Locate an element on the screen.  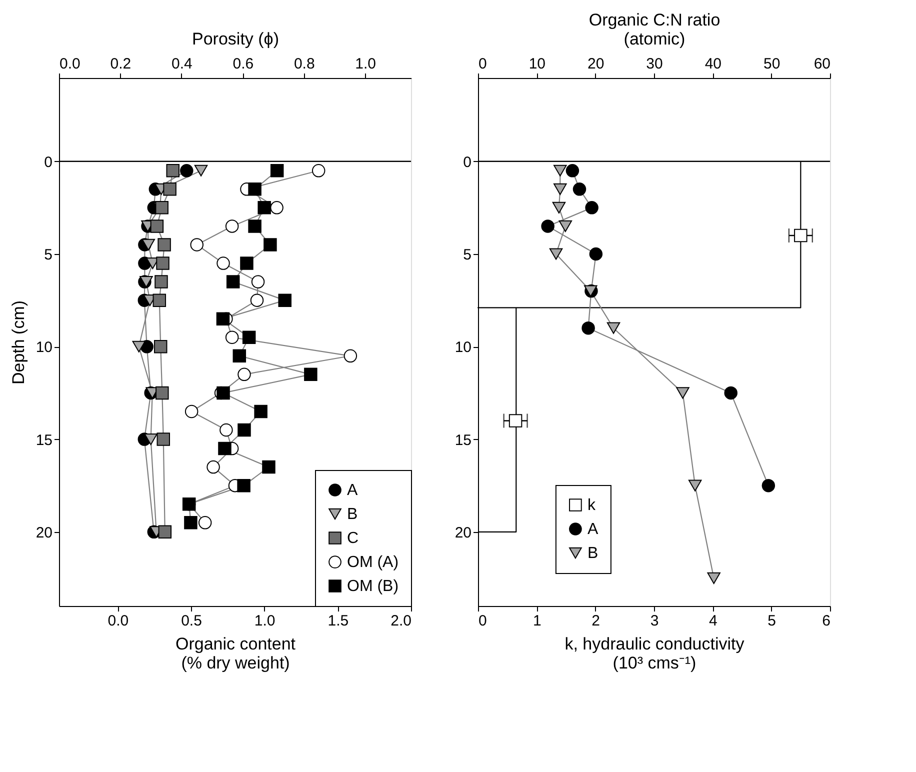
x2-tick-label: 1.0 is located at coordinates (365, 64).